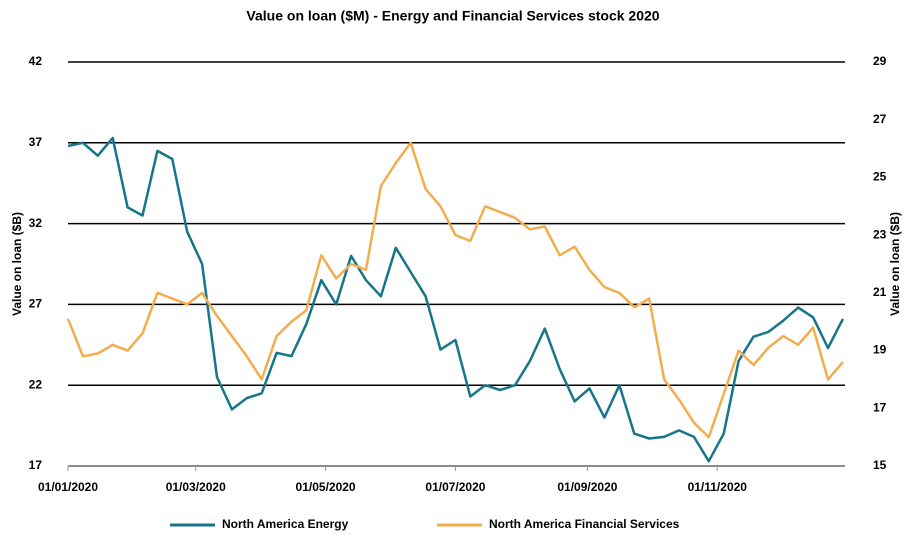 This screenshot has height=537, width=907. What do you see at coordinates (36, 304) in the screenshot?
I see `y-tick-label: 27` at bounding box center [36, 304].